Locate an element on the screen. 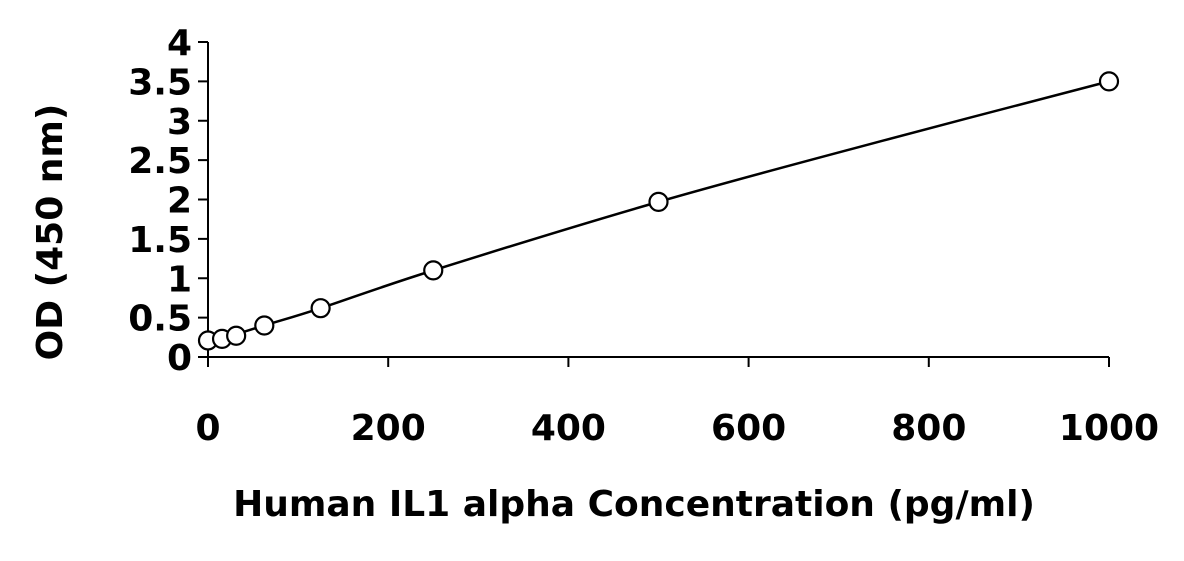 The image size is (1184, 561). x-axis-title: Human IL1 alpha Concentration (pg/ml) is located at coordinates (634, 504).